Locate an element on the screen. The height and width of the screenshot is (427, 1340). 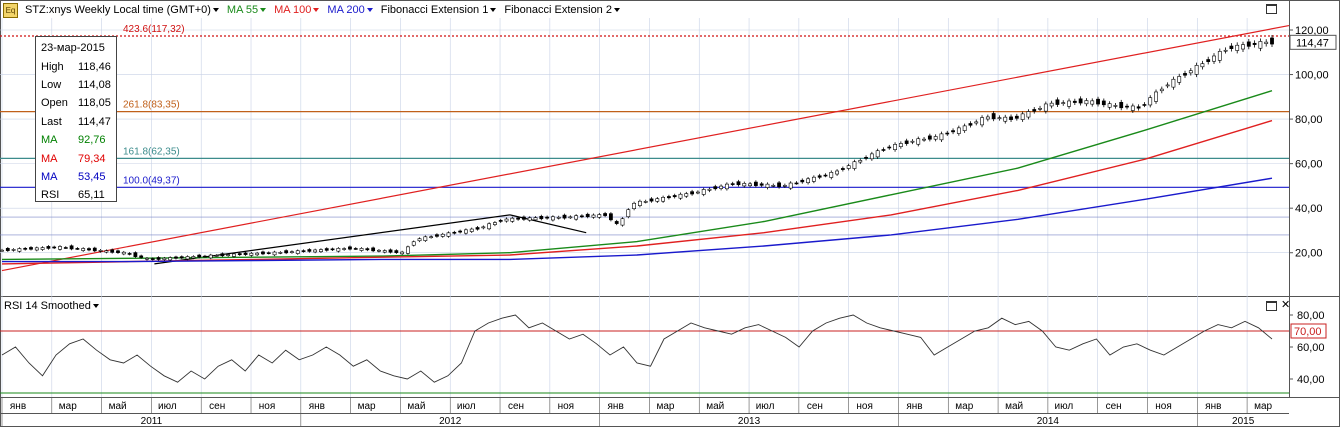
symbol-selector: STZ:xnys Weekly Local time (GMT+0) is located at coordinates (122, 10).